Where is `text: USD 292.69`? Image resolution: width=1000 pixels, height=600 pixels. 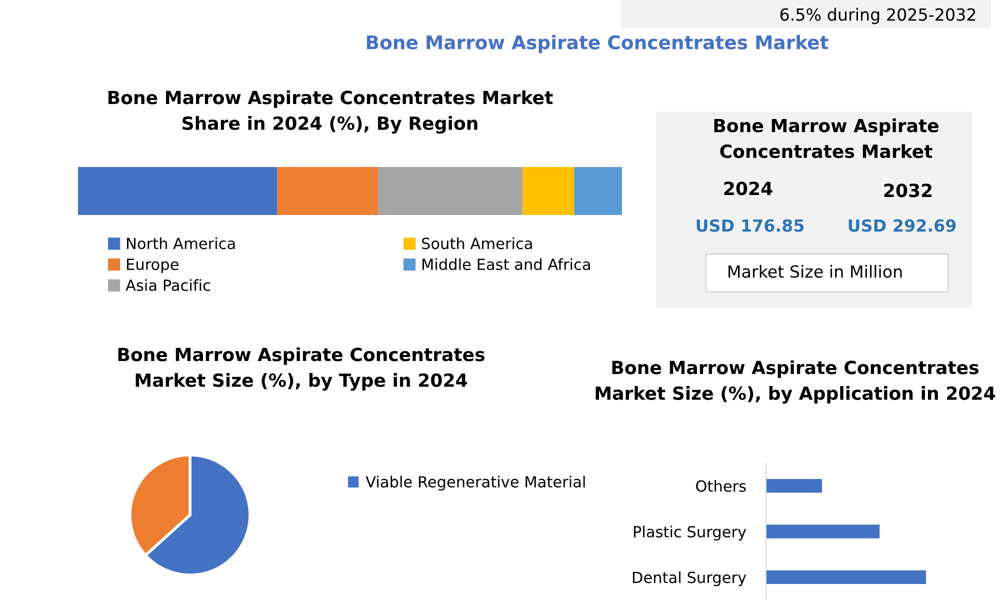
text: USD 292.69 is located at coordinates (902, 225).